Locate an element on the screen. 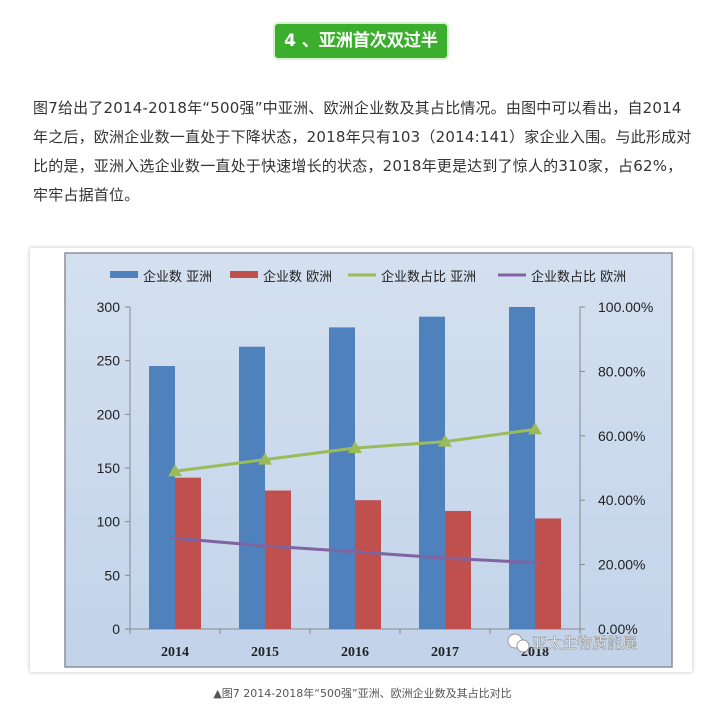  legend-label: 企业数 亚洲 is located at coordinates (177, 277).